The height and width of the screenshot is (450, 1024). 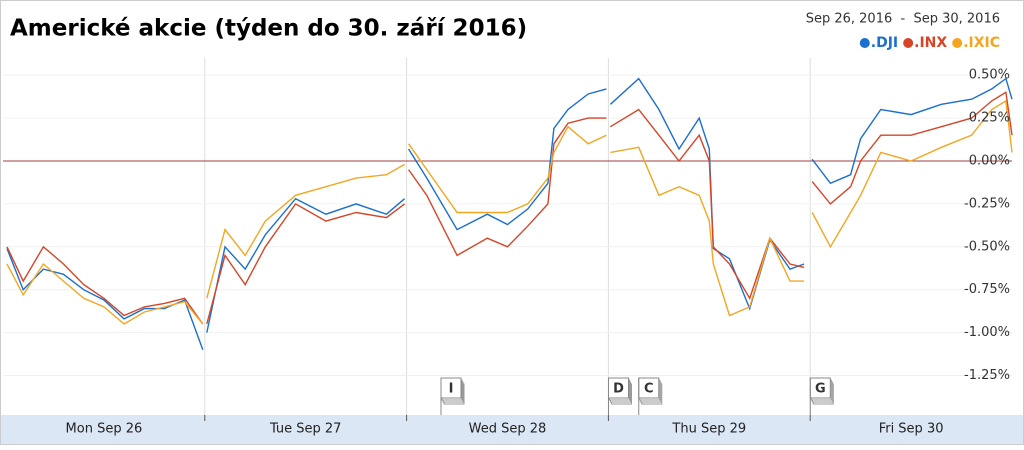 What do you see at coordinates (987, 375) in the screenshot?
I see `y-tick-label: -1.25%` at bounding box center [987, 375].